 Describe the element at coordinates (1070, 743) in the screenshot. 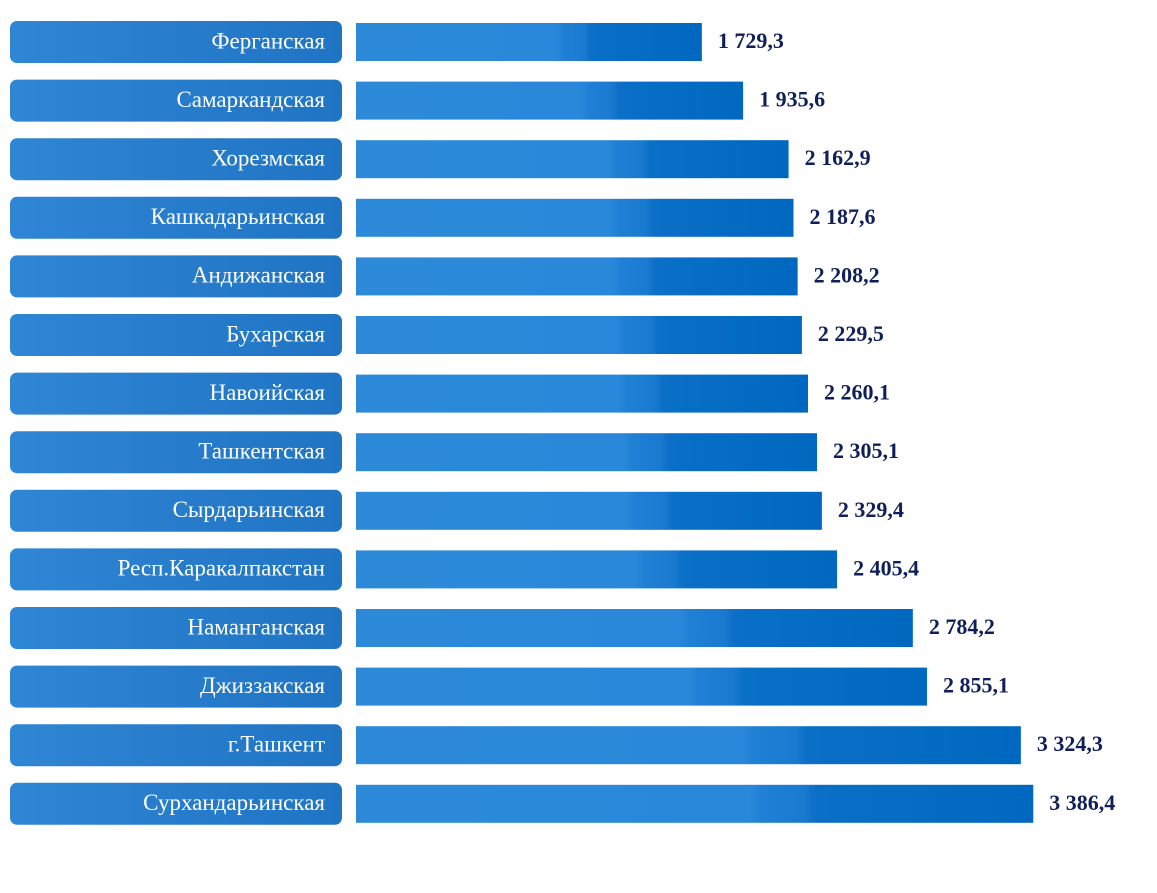

I see `value-label: 3 324,3` at that location.